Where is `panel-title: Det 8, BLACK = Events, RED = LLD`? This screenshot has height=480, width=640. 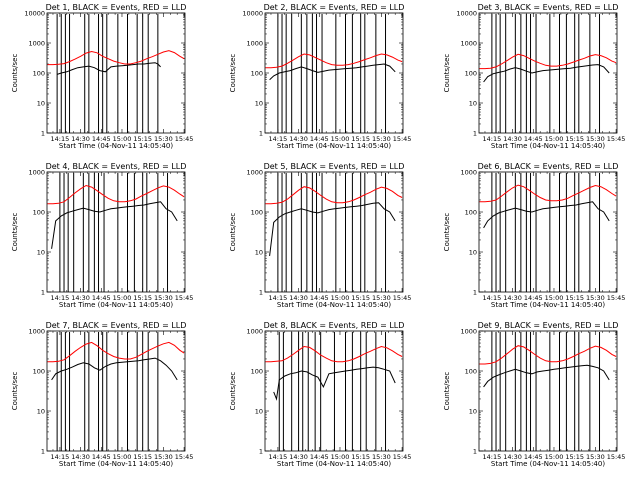
panel-title: Det 8, BLACK = Events, RED = LLD is located at coordinates (334, 325).